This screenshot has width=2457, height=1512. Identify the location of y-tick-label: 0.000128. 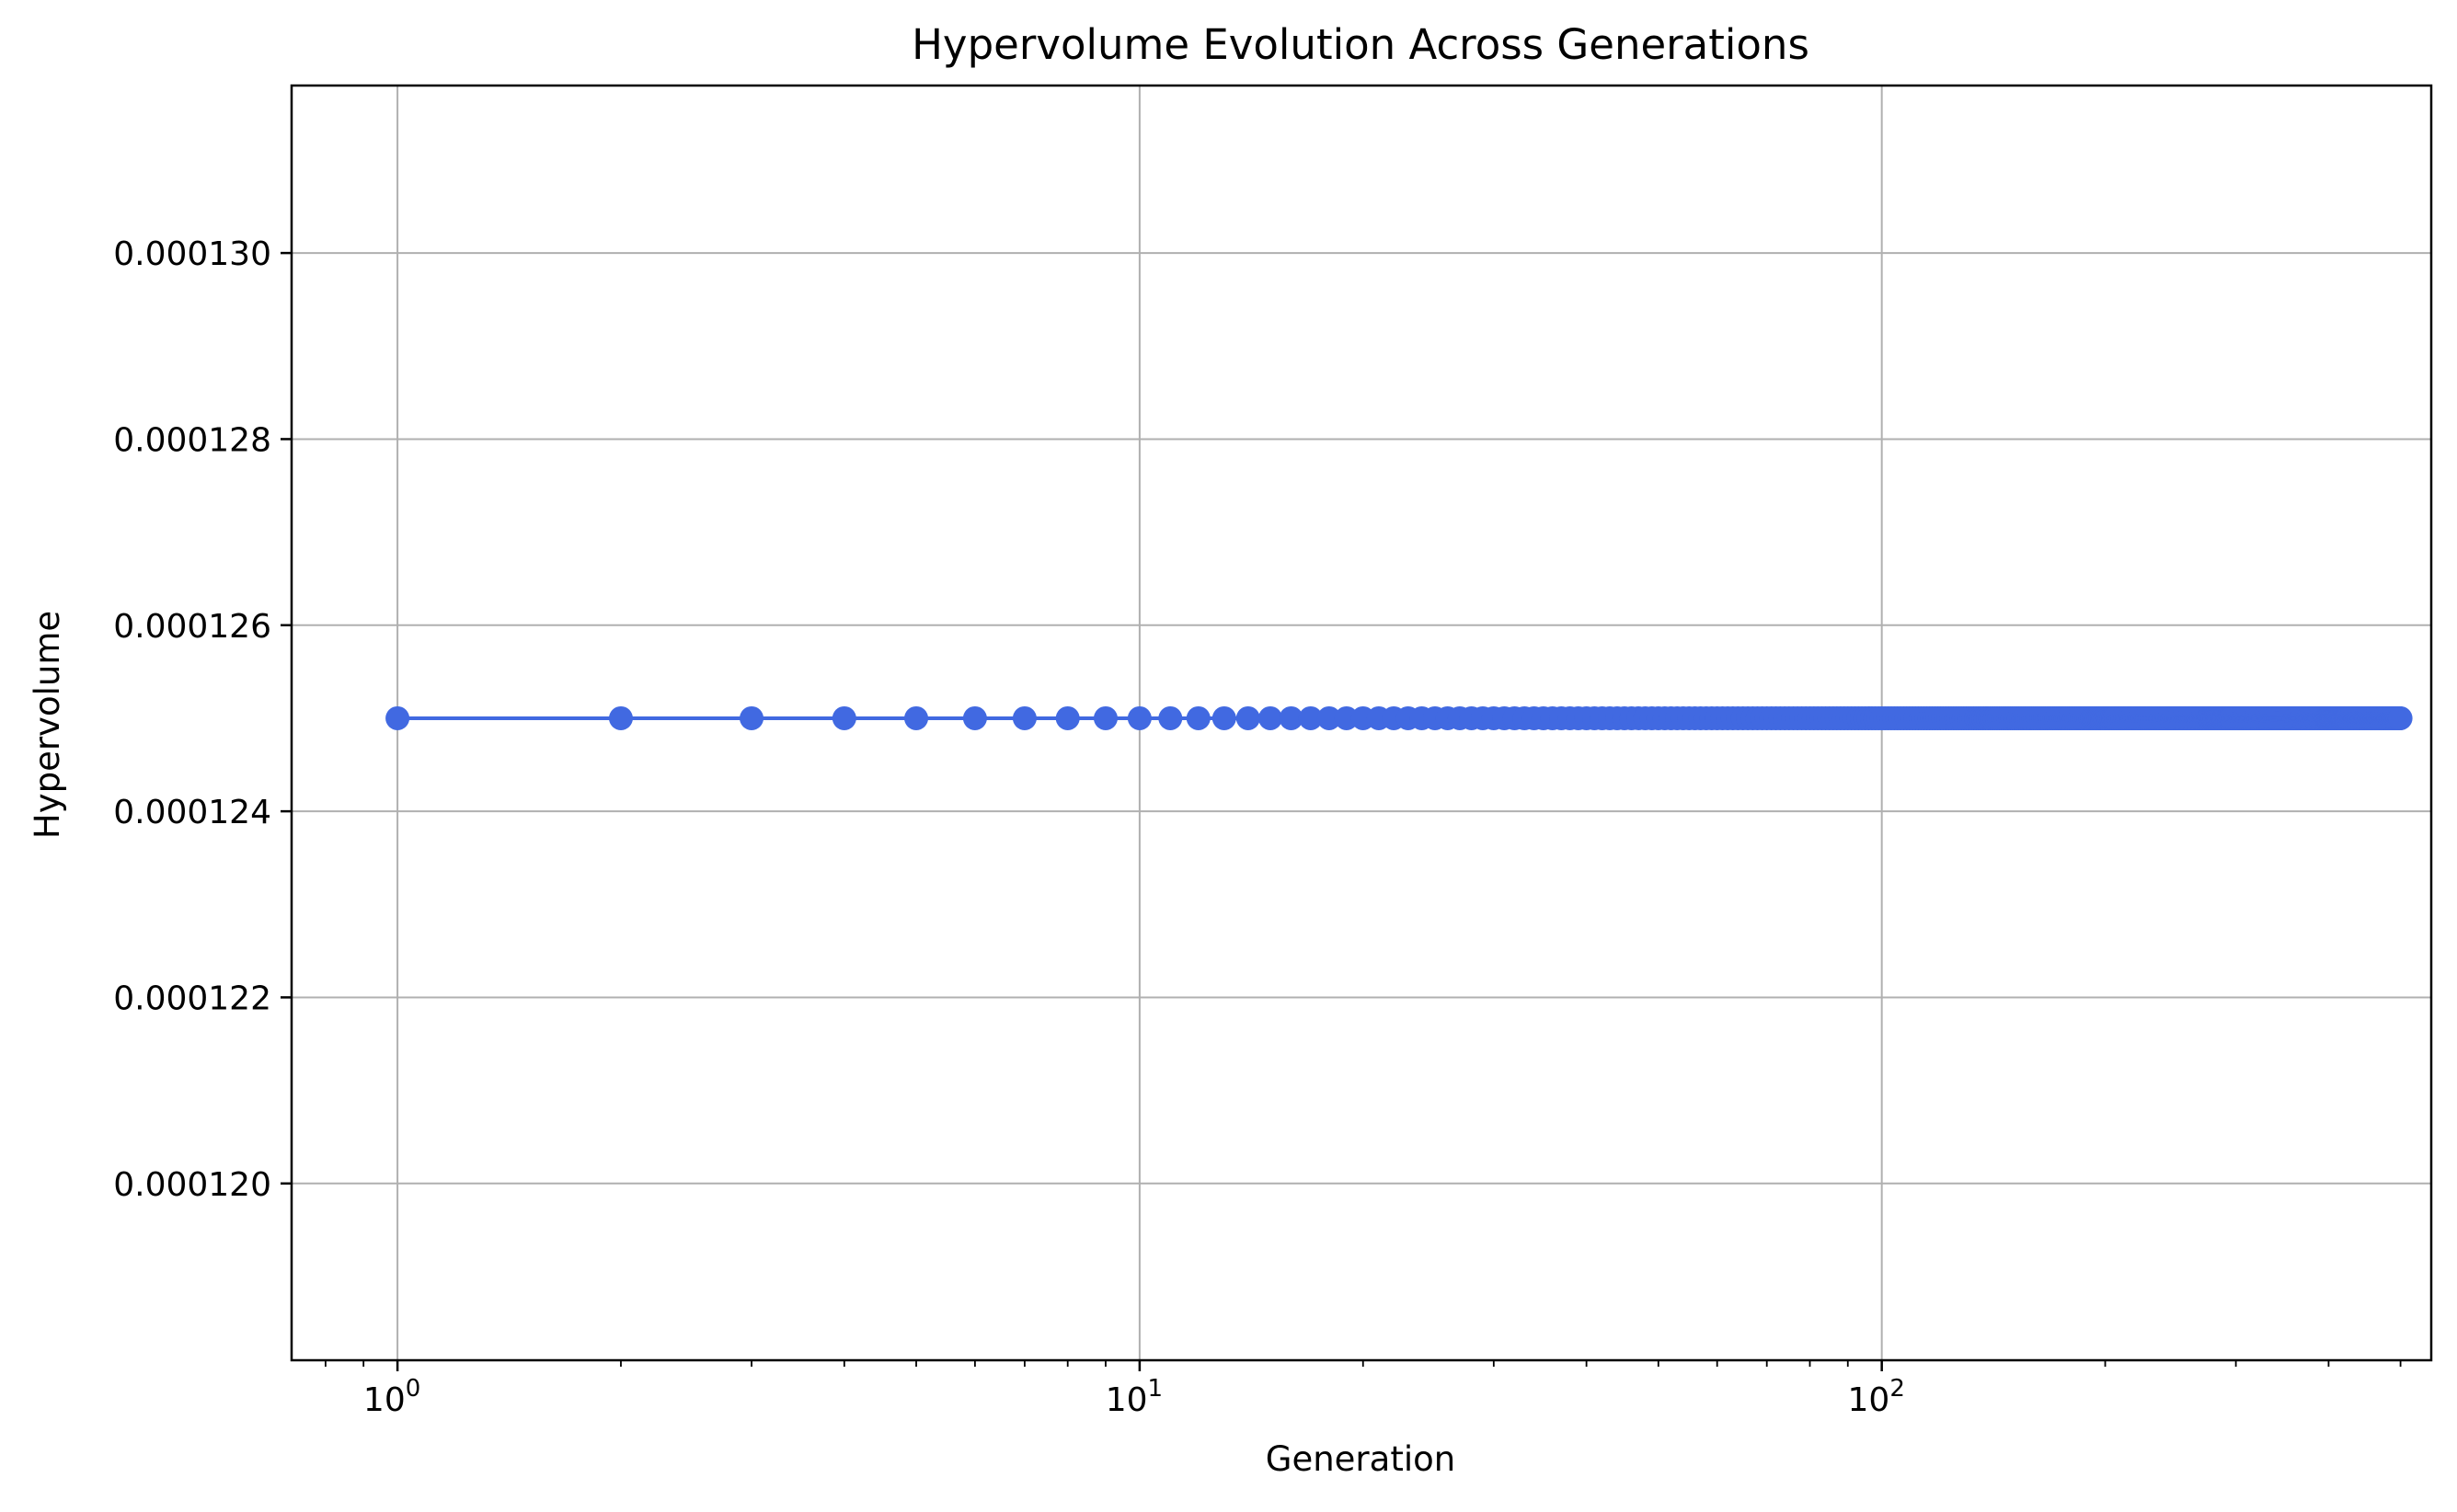
(192, 440).